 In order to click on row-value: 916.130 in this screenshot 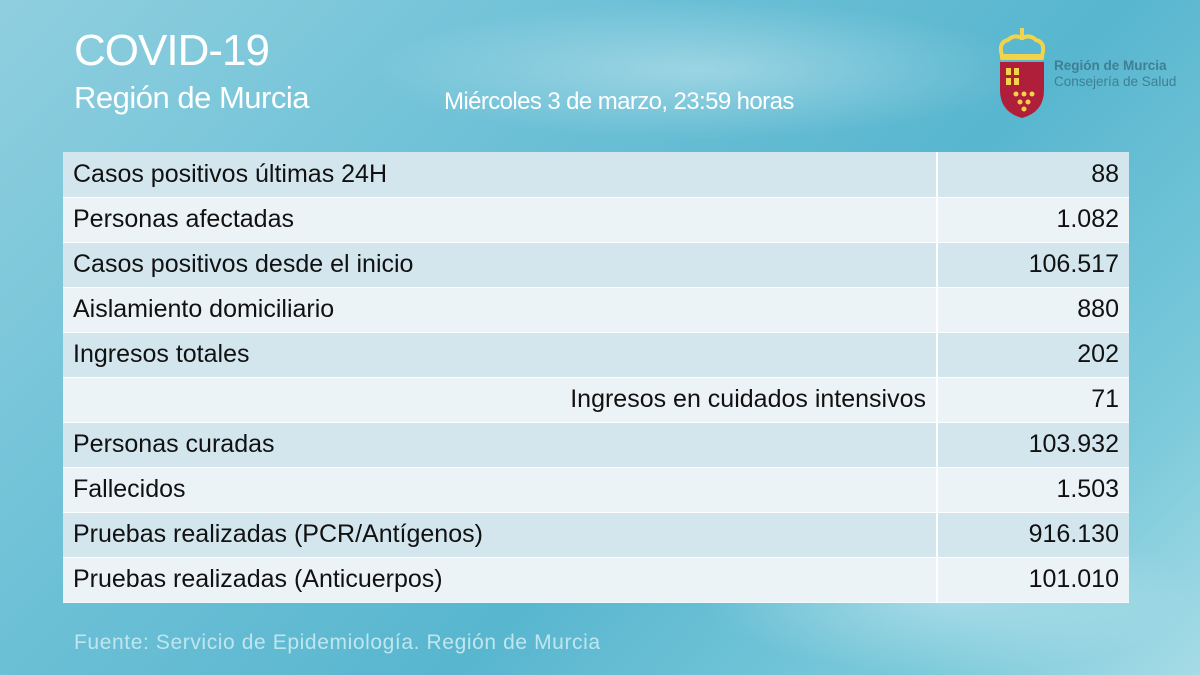, I will do `click(1032, 535)`.